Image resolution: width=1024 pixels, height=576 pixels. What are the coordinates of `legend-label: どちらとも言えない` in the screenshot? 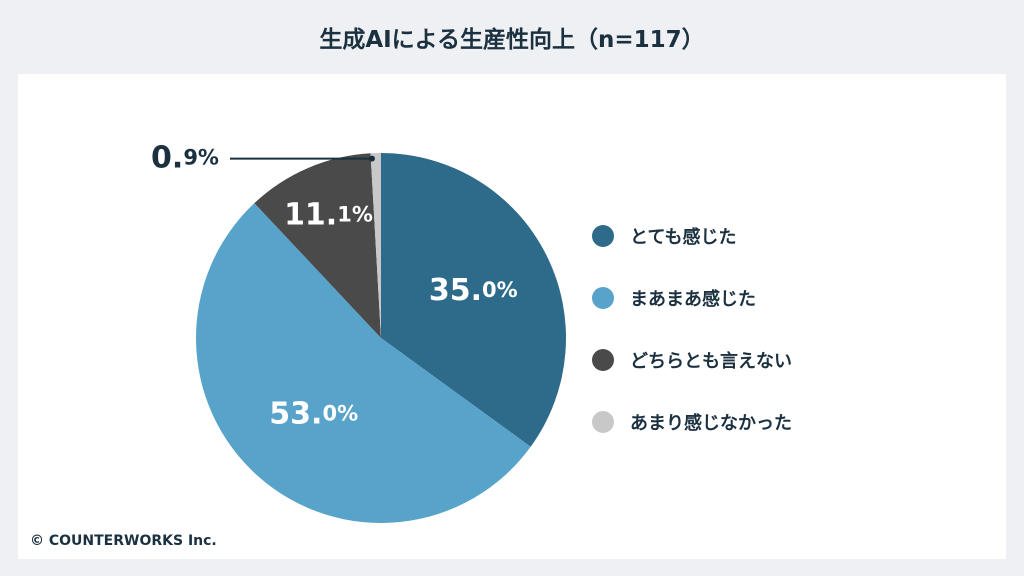 It's located at (711, 361).